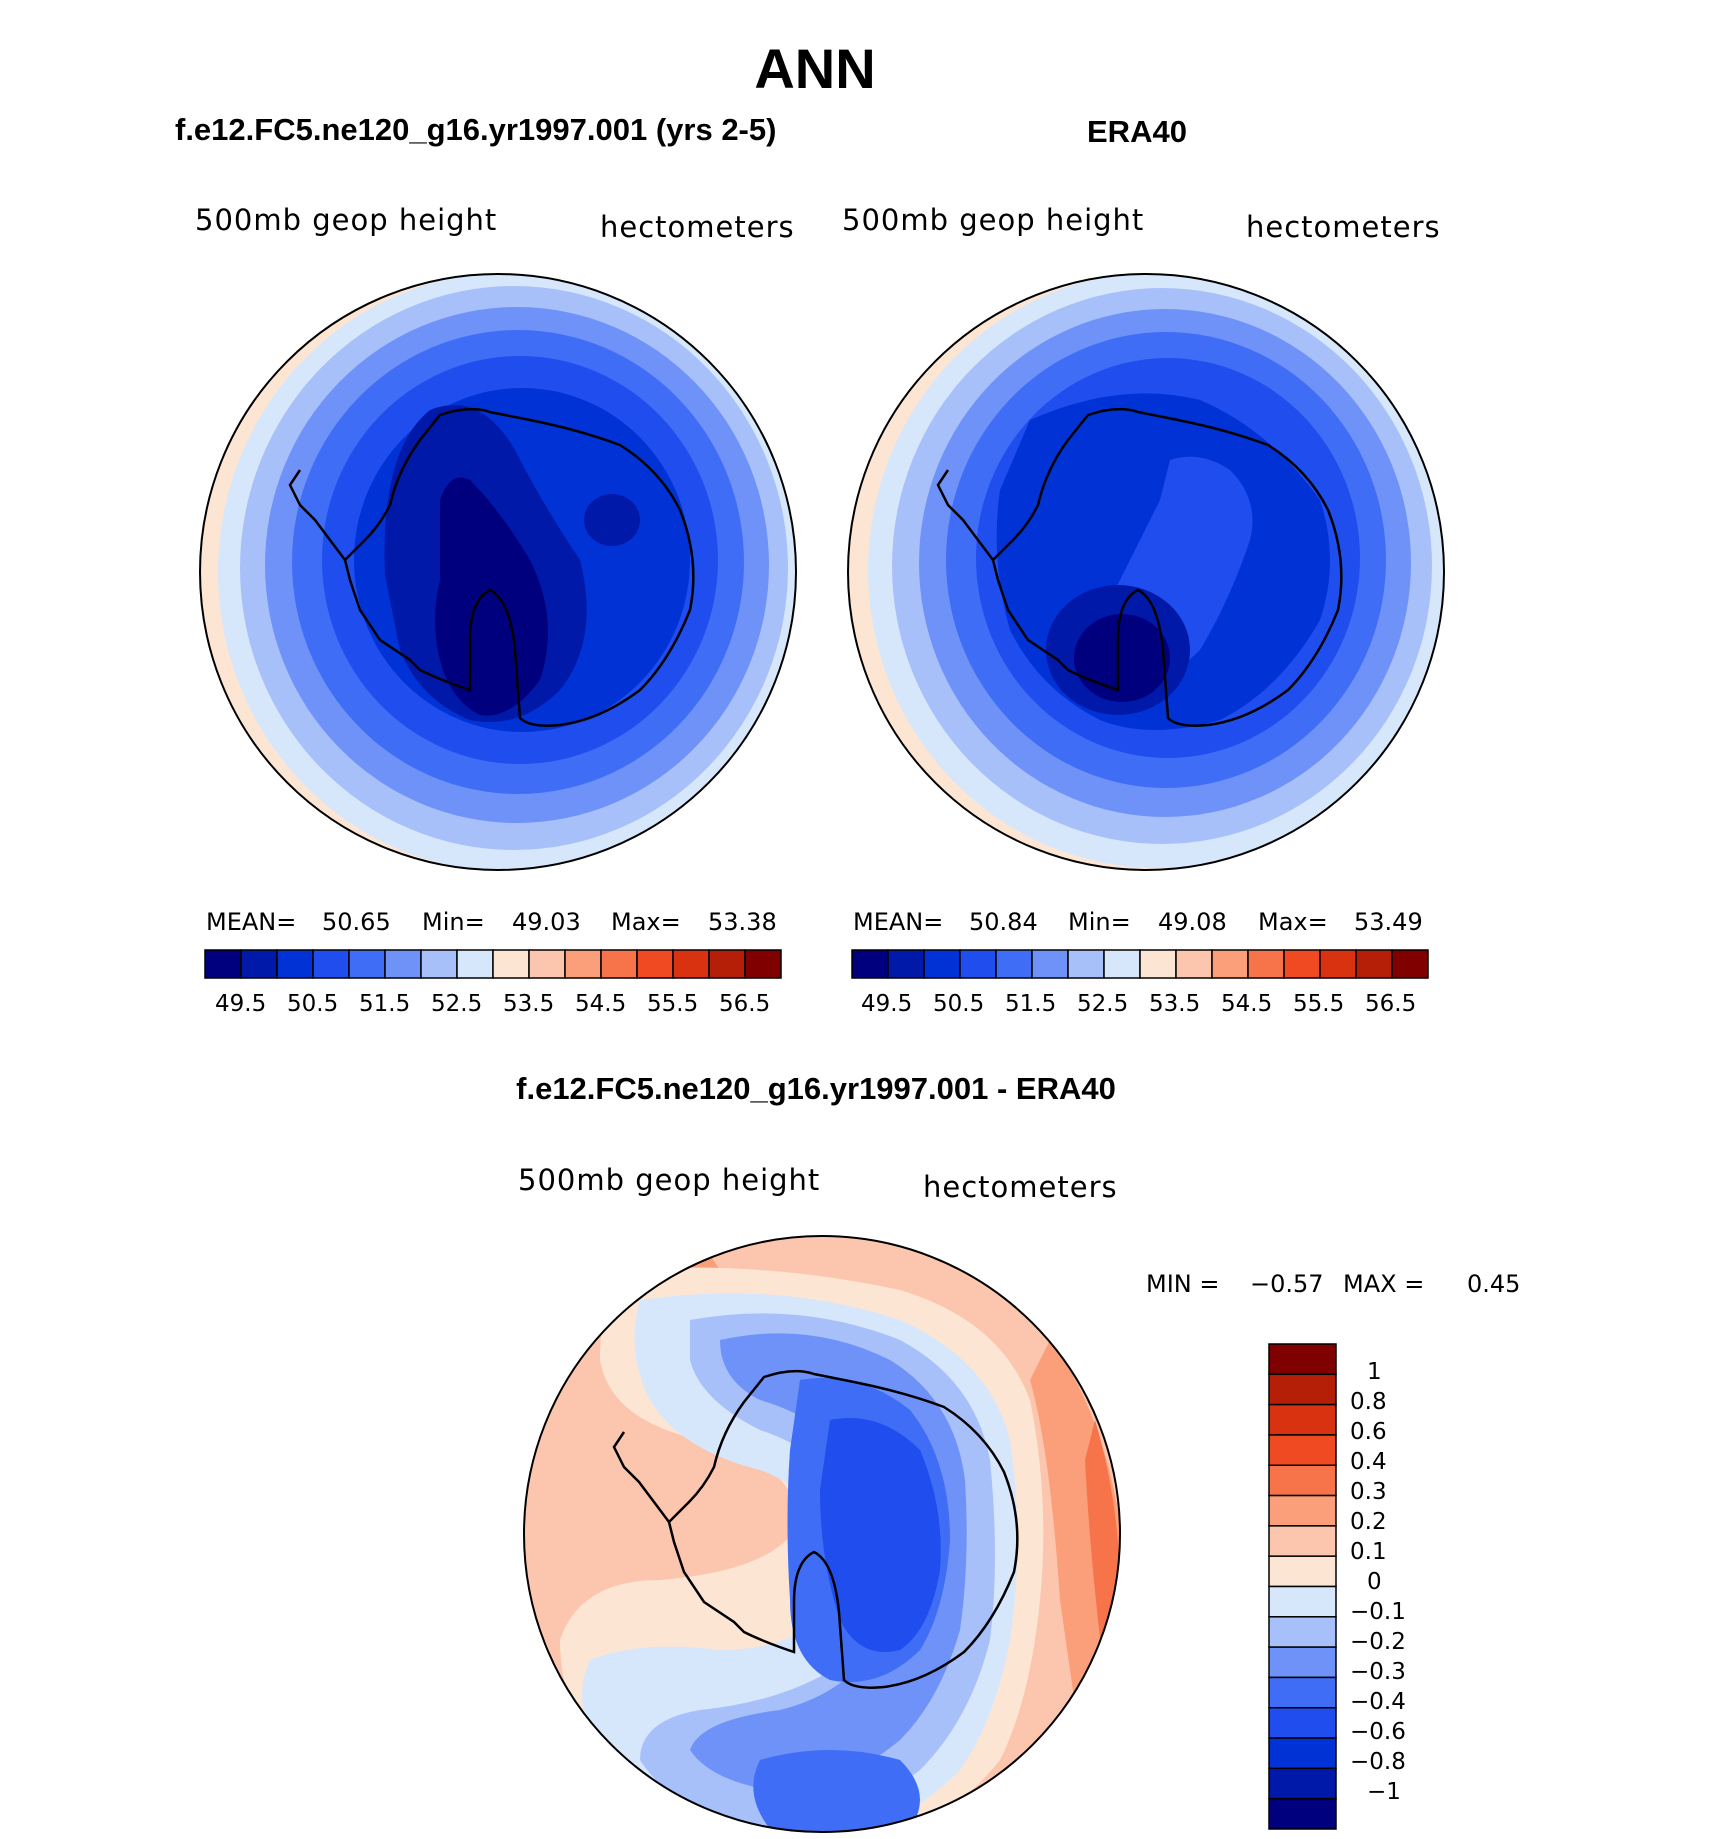 The image size is (1710, 1839). I want to click on diff-colorbar, so click(1302, 1586).